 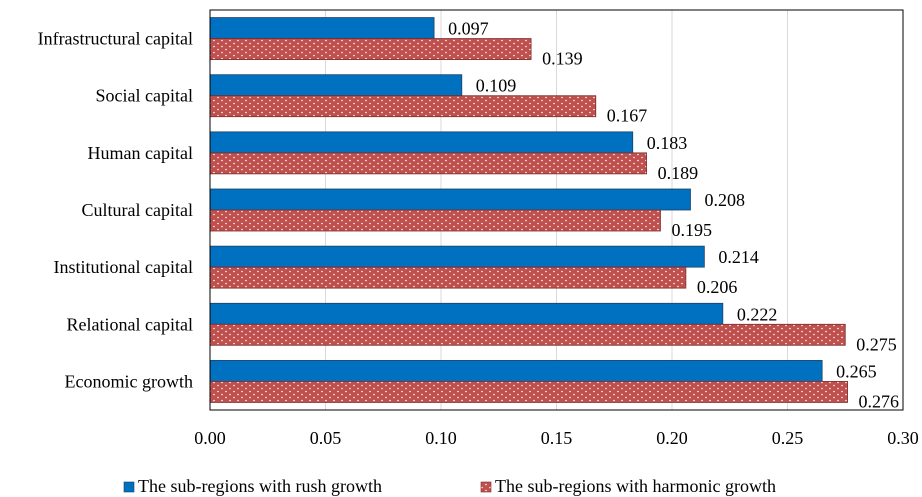 I want to click on x-tick-label: 0.15, so click(x=557, y=438).